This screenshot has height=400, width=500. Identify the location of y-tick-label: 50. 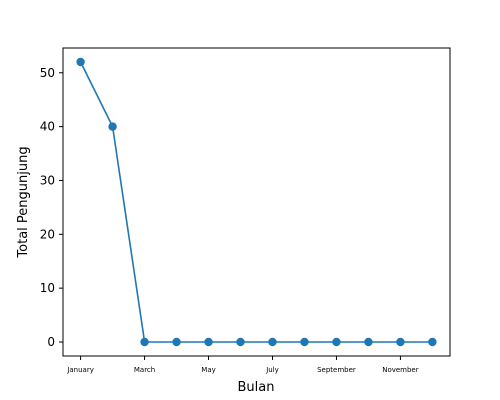
(47, 73).